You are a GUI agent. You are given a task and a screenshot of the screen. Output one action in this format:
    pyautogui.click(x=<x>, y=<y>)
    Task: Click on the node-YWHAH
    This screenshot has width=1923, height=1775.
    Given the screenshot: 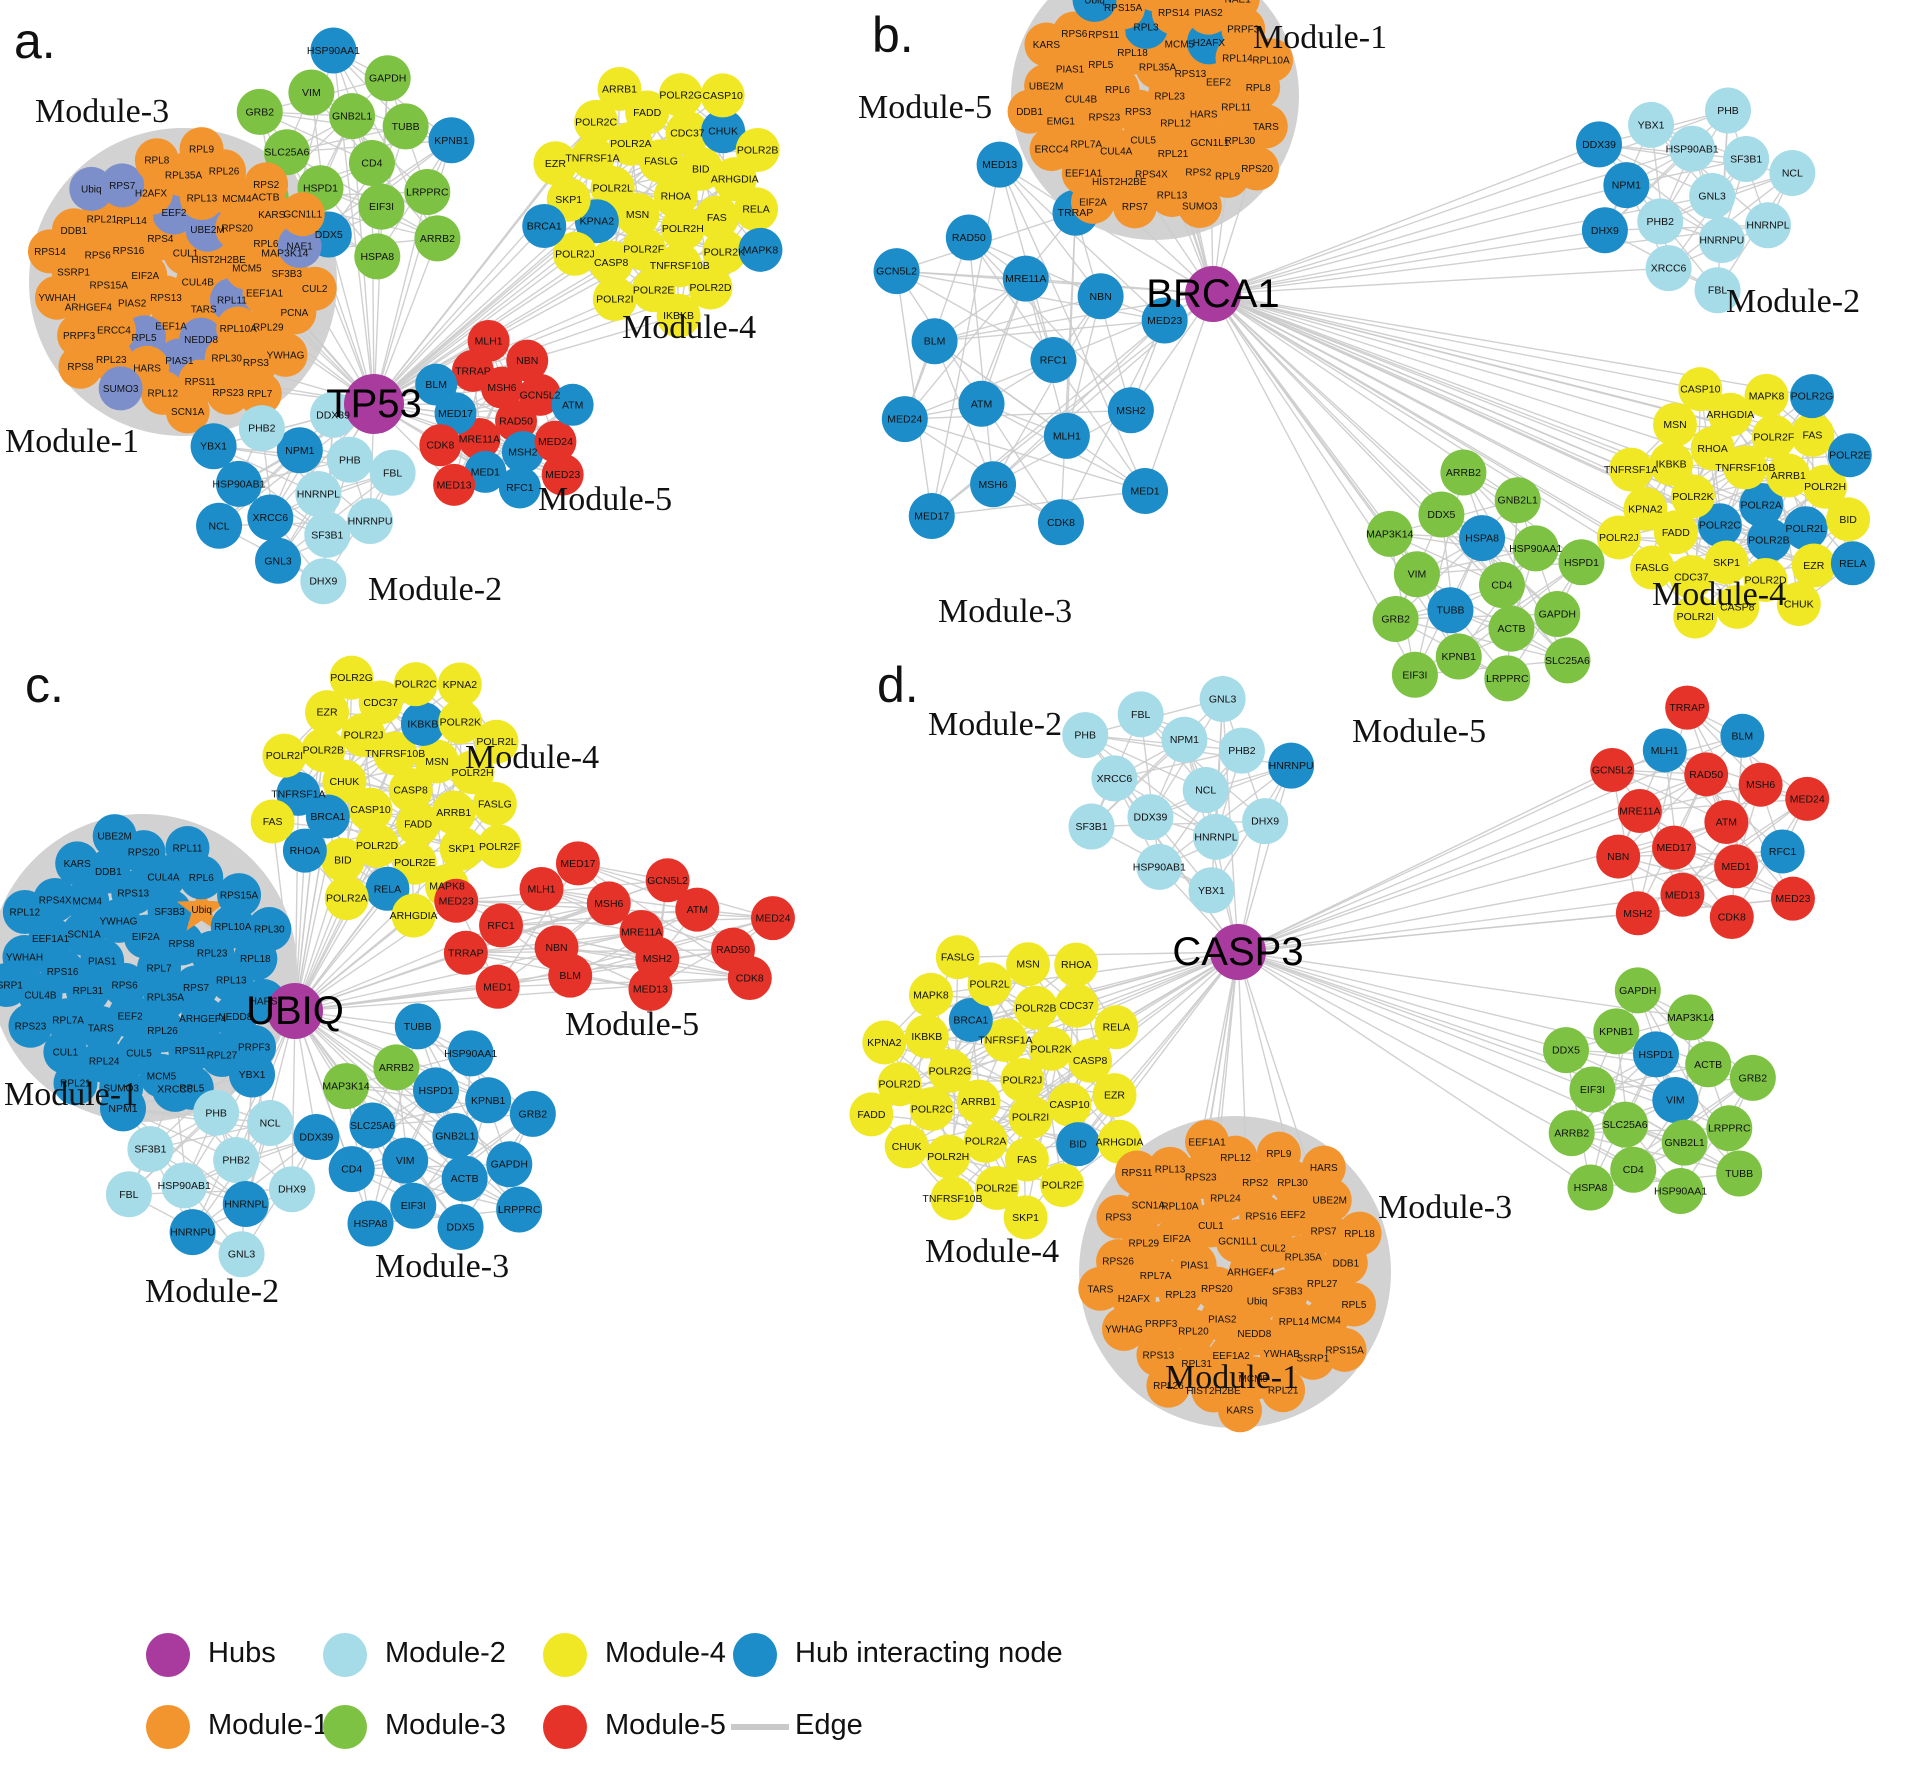 What is the action you would take?
    pyautogui.click(x=56, y=297)
    